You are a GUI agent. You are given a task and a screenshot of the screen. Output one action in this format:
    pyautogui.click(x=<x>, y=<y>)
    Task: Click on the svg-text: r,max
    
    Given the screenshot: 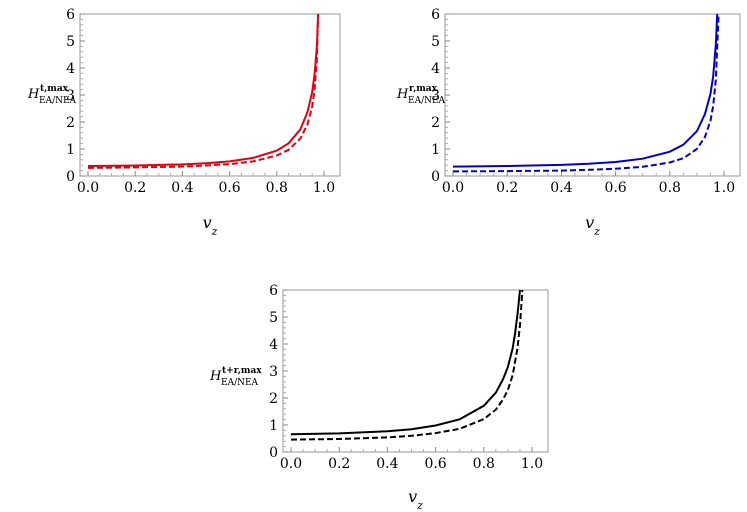 What is the action you would take?
    pyautogui.click(x=423, y=89)
    